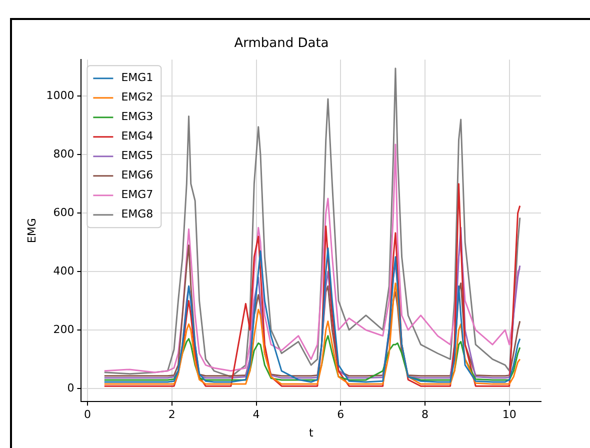 The height and width of the screenshot is (448, 590). I want to click on x-tick-label: 10, so click(509, 415).